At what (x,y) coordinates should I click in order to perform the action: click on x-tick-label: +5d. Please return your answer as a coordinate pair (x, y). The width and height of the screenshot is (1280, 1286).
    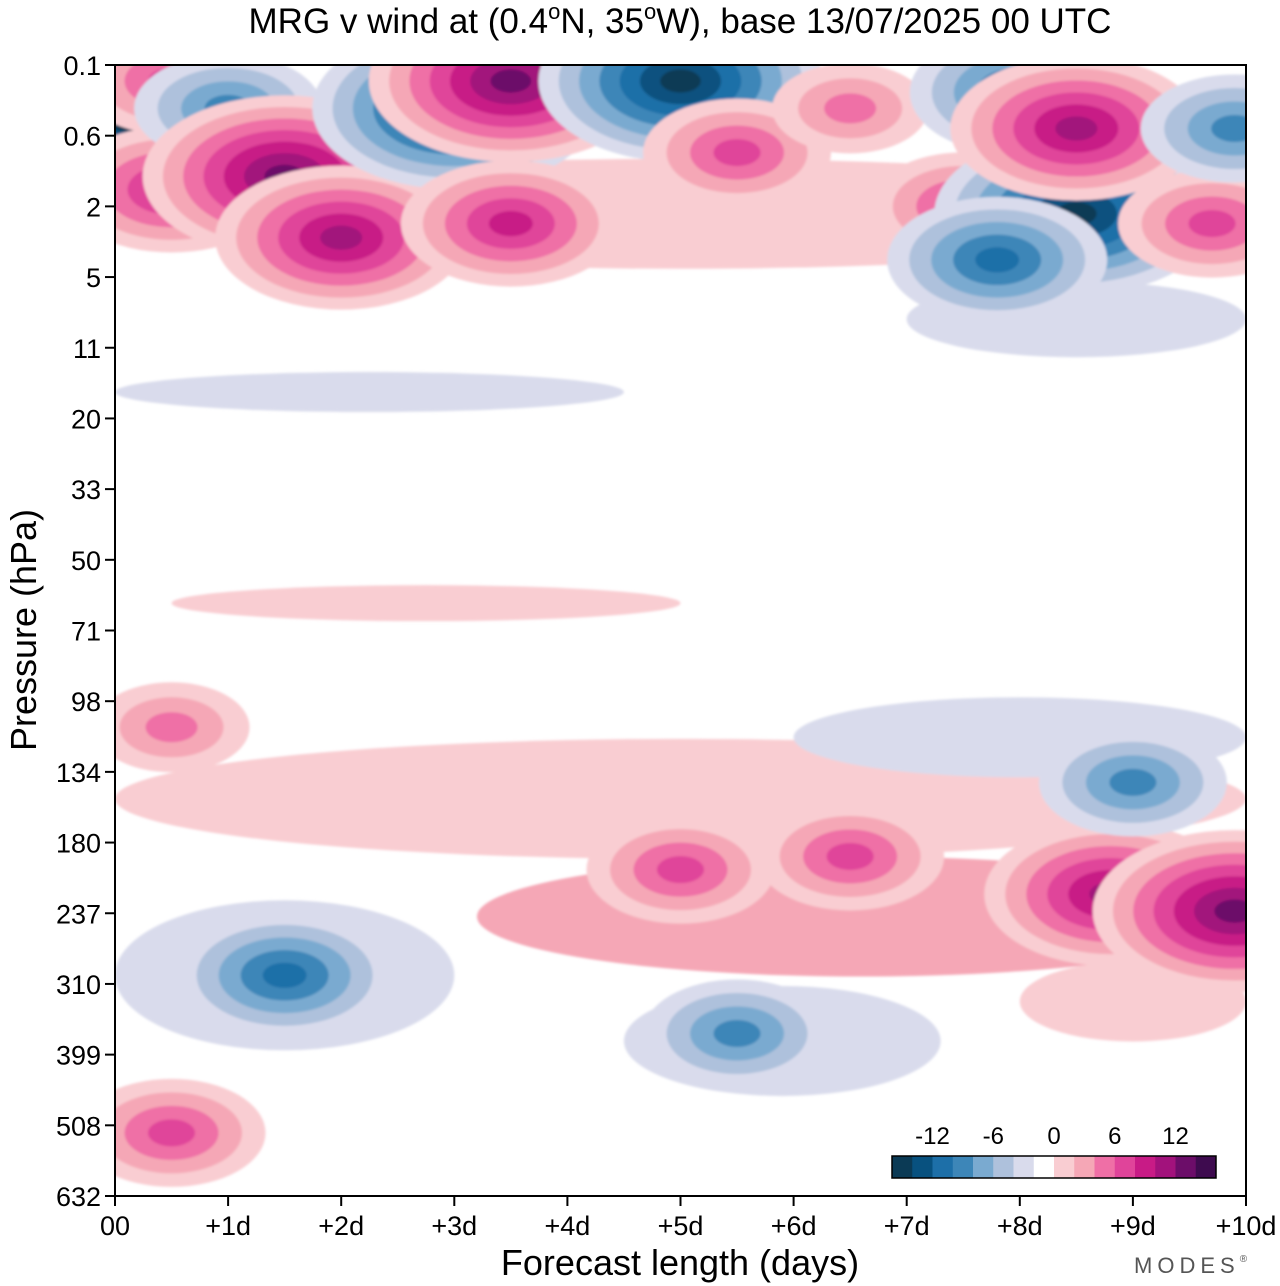
    Looking at the image, I should click on (681, 1226).